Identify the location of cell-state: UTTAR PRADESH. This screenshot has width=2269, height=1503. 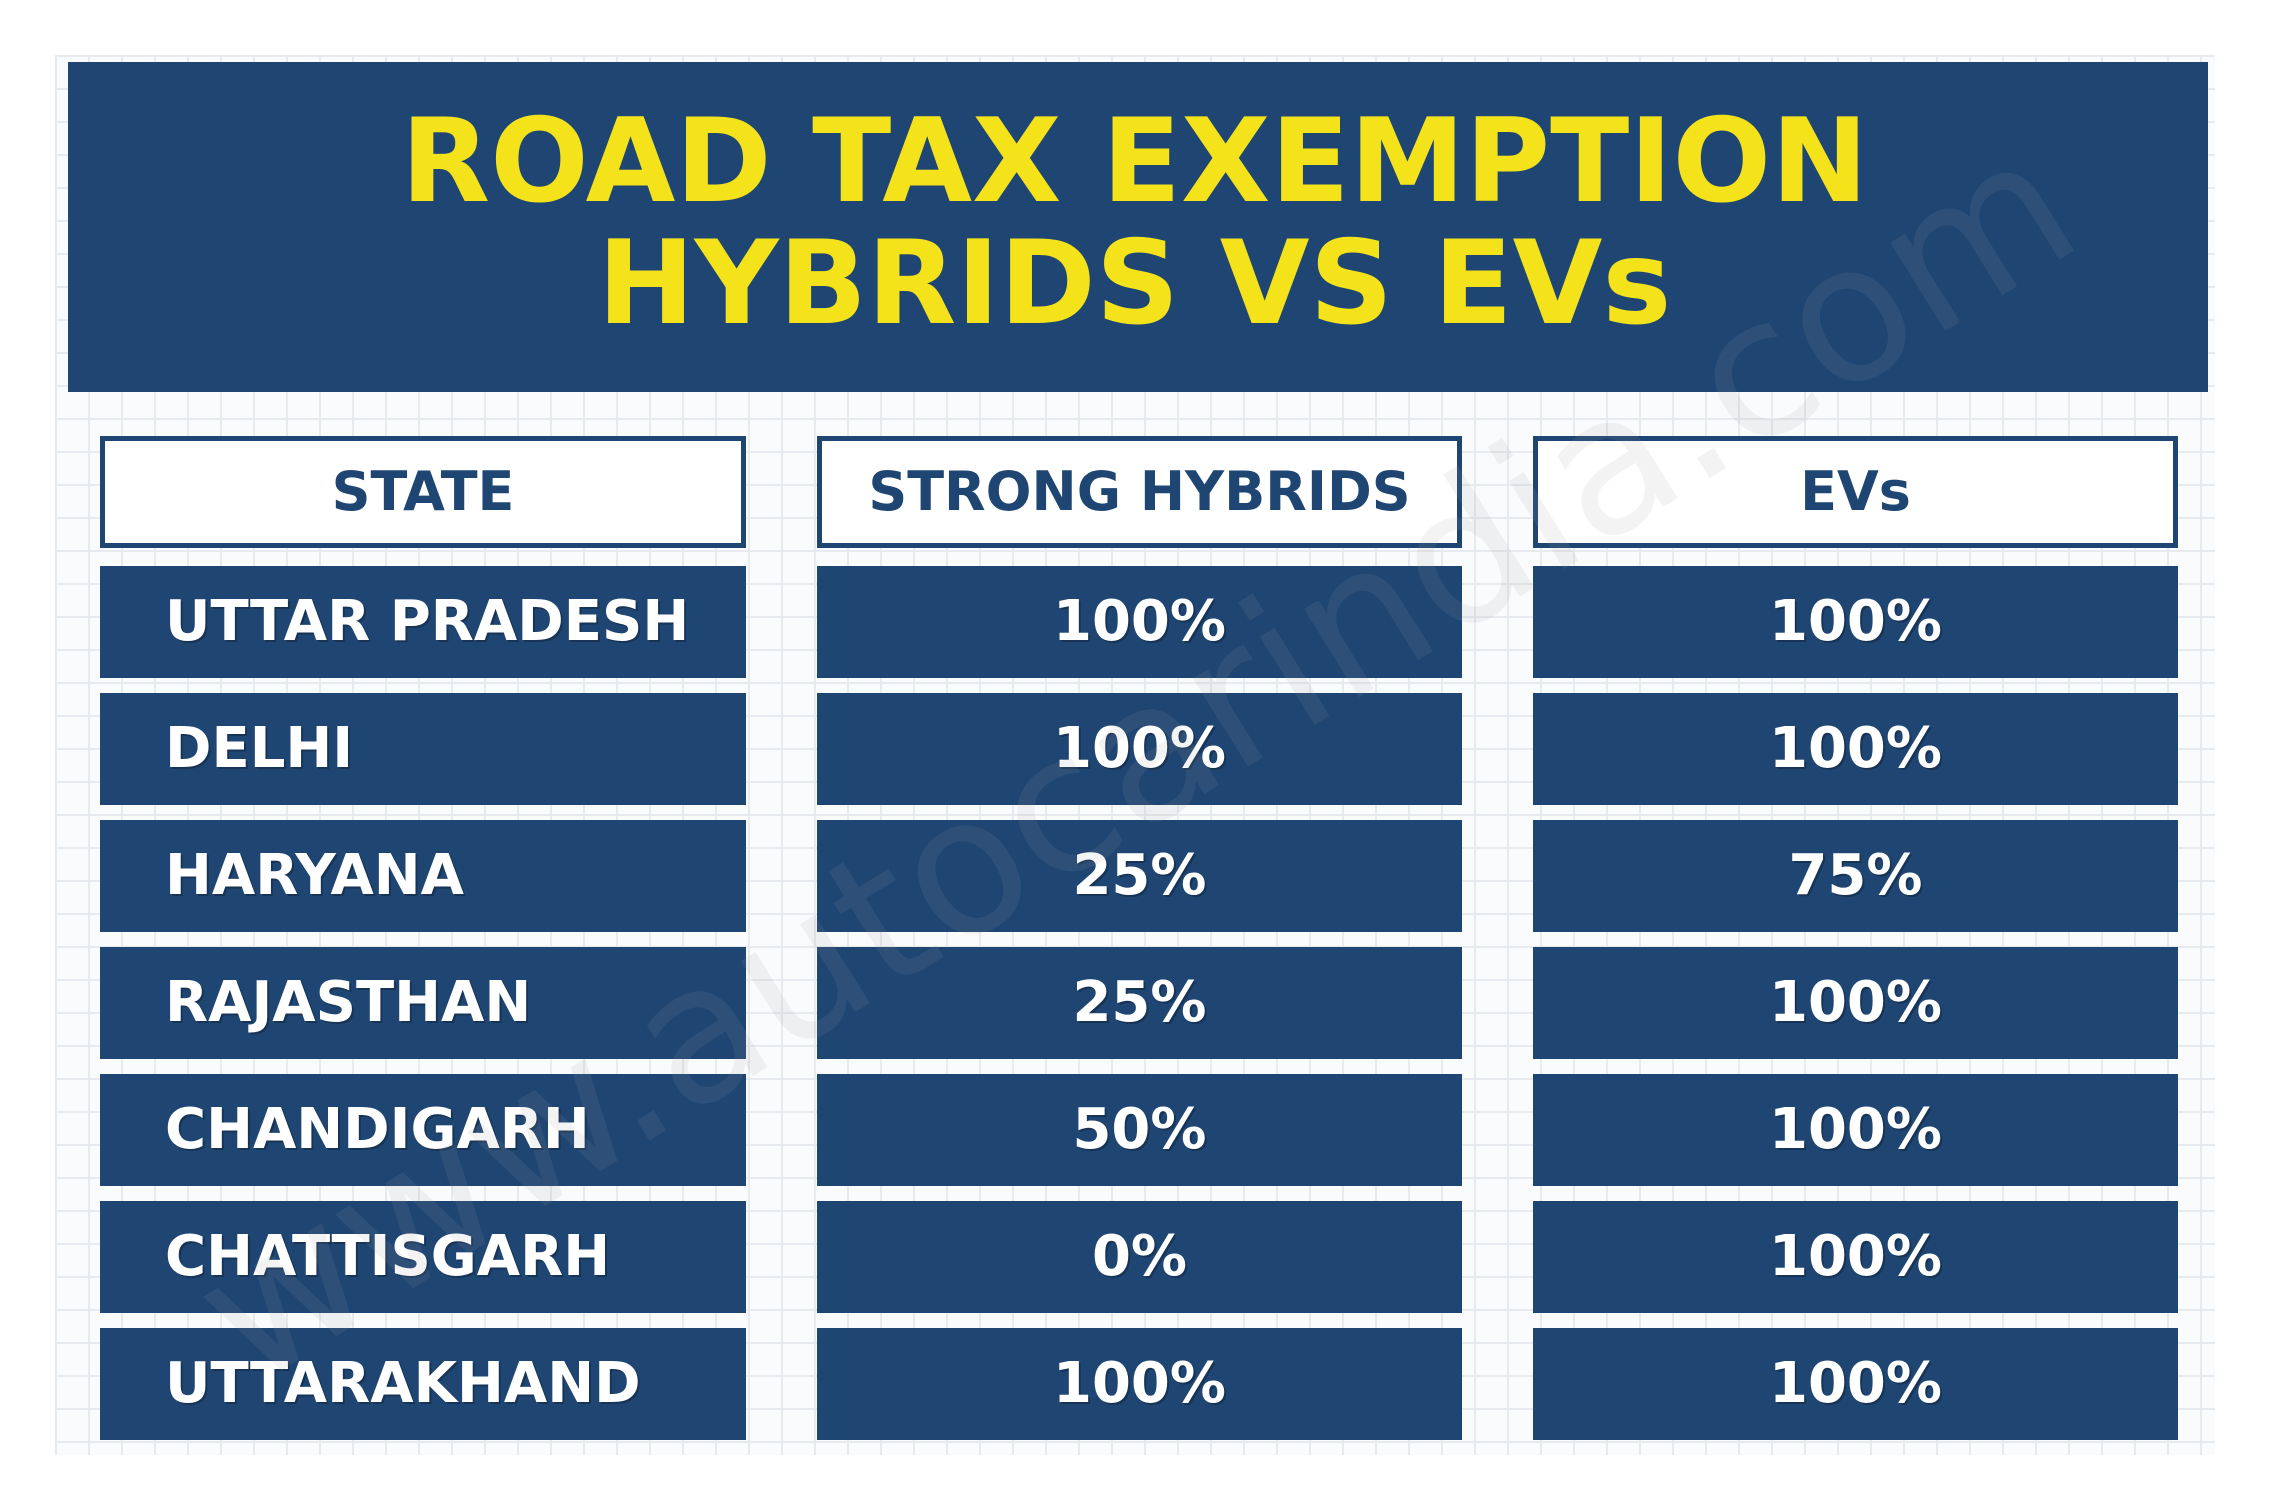
(423, 622).